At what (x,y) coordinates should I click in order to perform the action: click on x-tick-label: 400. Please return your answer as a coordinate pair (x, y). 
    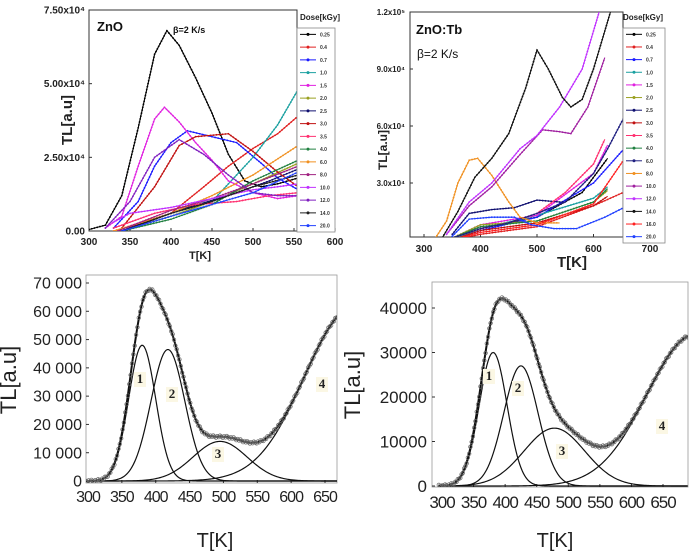
    Looking at the image, I should click on (480, 249).